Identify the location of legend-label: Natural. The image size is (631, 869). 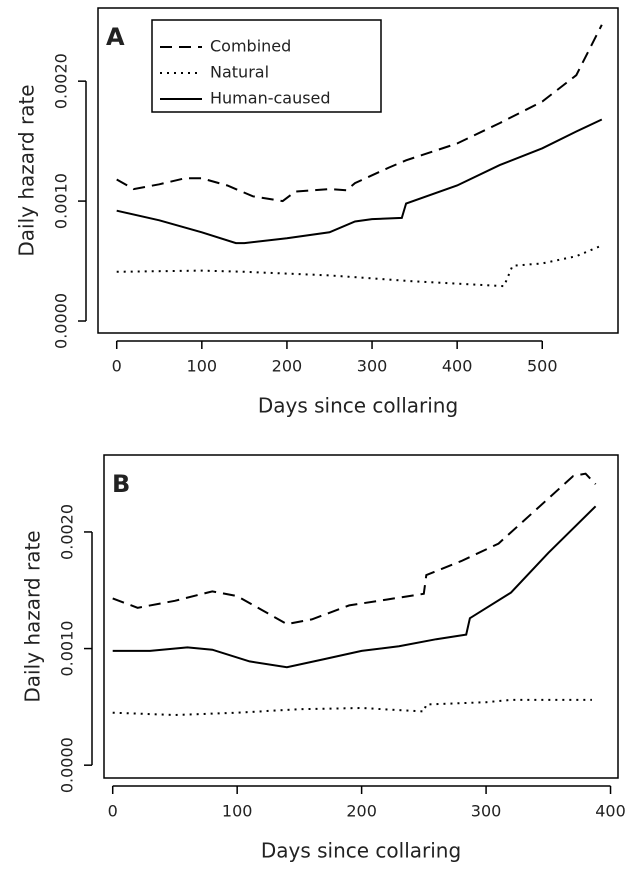
(239, 72).